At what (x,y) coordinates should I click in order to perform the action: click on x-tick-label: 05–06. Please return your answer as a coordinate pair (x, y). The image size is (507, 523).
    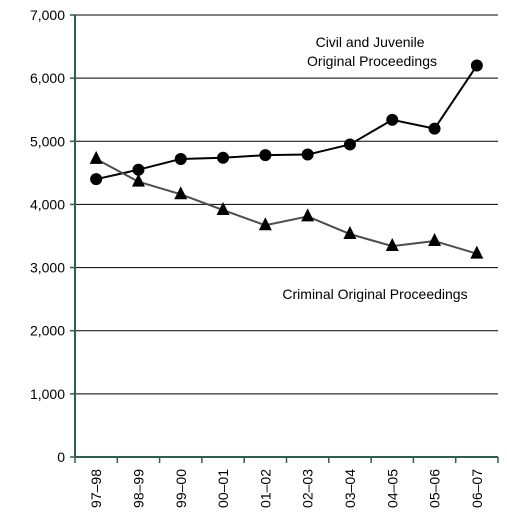
    Looking at the image, I should click on (435, 488).